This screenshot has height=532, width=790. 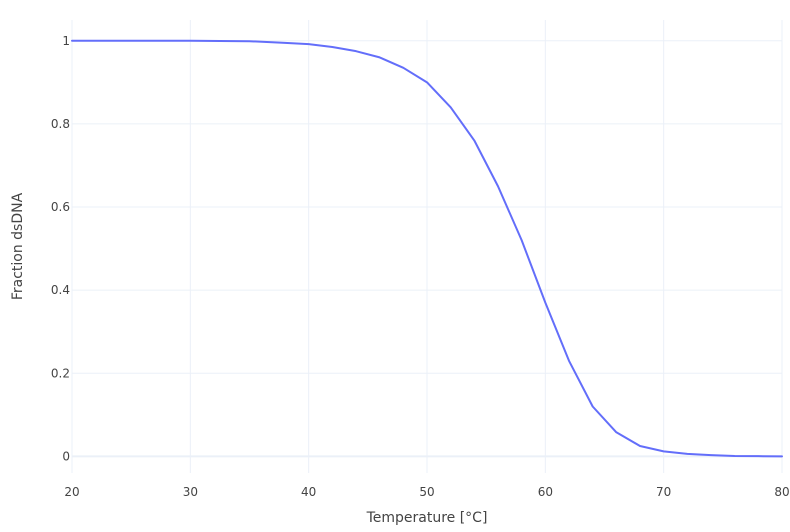 I want to click on x-tick-label: 70, so click(x=663, y=492).